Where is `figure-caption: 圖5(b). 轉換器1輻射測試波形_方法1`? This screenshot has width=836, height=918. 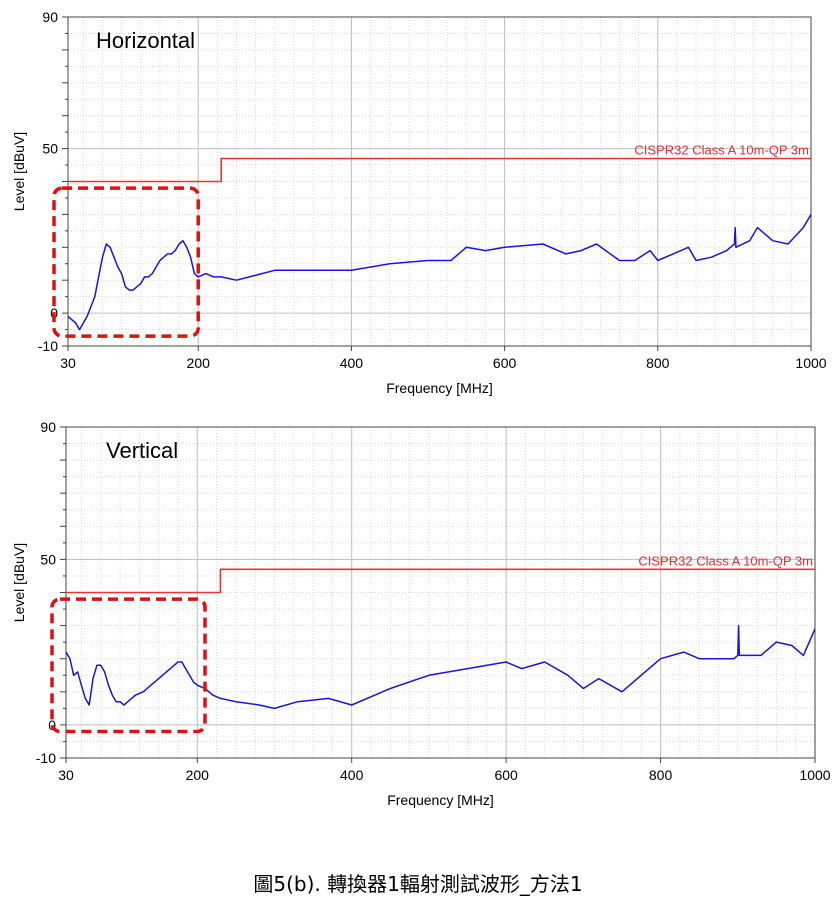 figure-caption: 圖5(b). 轉換器1輻射測試波形_方法1 is located at coordinates (418, 884).